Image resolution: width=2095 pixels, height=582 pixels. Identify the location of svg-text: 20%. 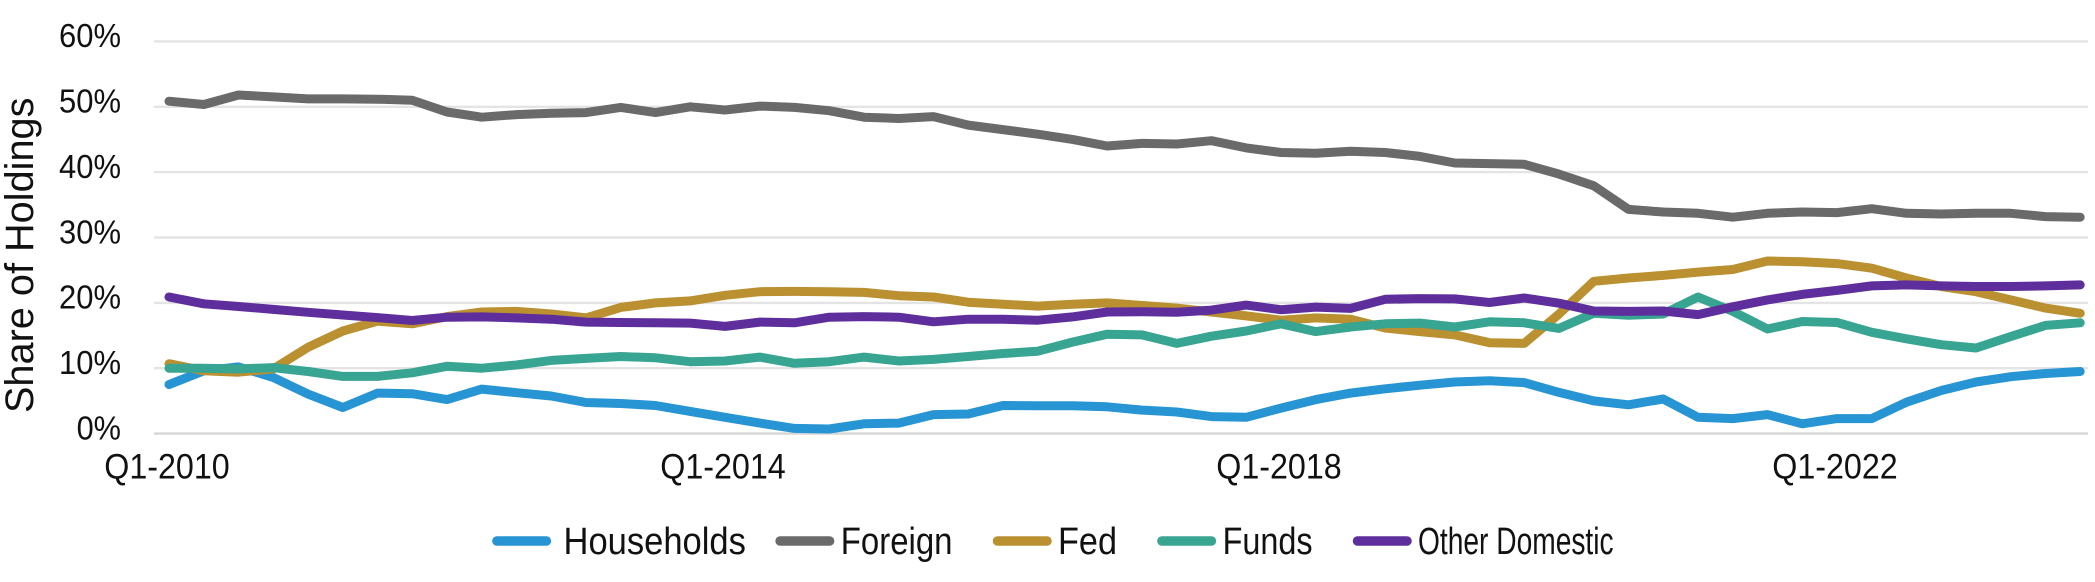
(90, 297).